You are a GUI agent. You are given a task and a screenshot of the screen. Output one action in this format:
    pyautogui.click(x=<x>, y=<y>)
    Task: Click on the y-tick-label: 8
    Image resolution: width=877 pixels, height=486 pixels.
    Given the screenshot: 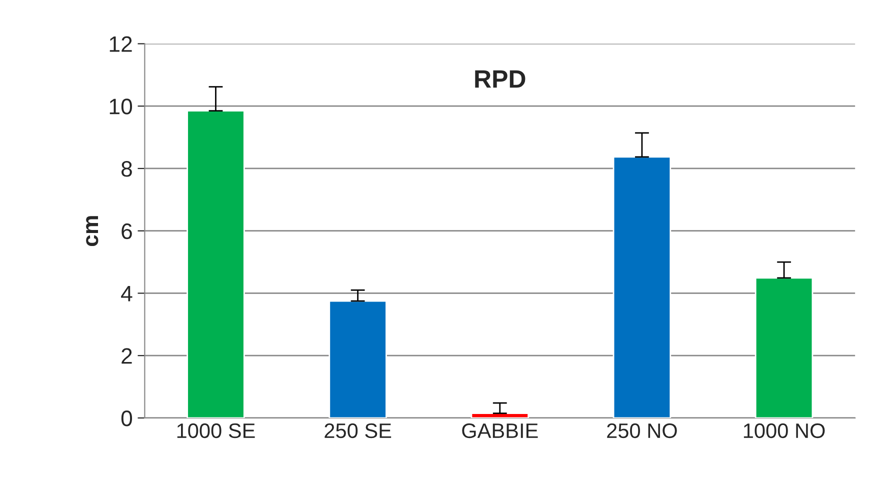 What is the action you would take?
    pyautogui.click(x=127, y=169)
    